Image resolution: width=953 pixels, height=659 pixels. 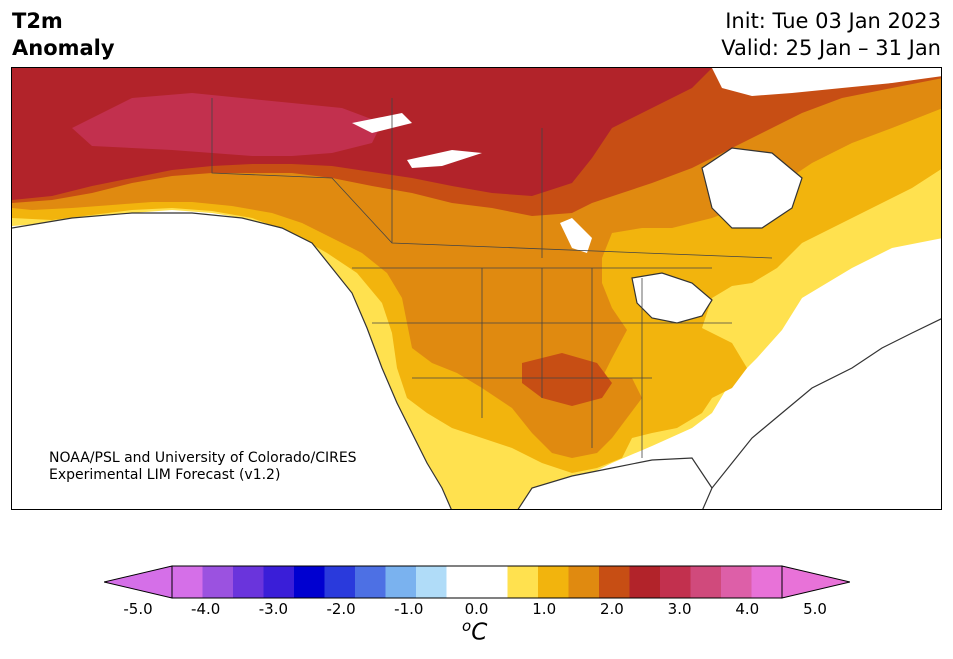 What do you see at coordinates (479, 632) in the screenshot?
I see `unit-celsius: C` at bounding box center [479, 632].